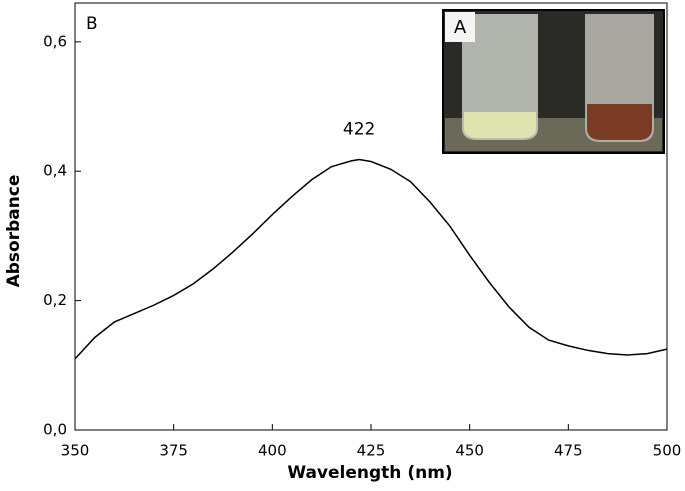 The width and height of the screenshot is (685, 491). Describe the element at coordinates (500, 125) in the screenshot. I see `liquid-left` at that location.